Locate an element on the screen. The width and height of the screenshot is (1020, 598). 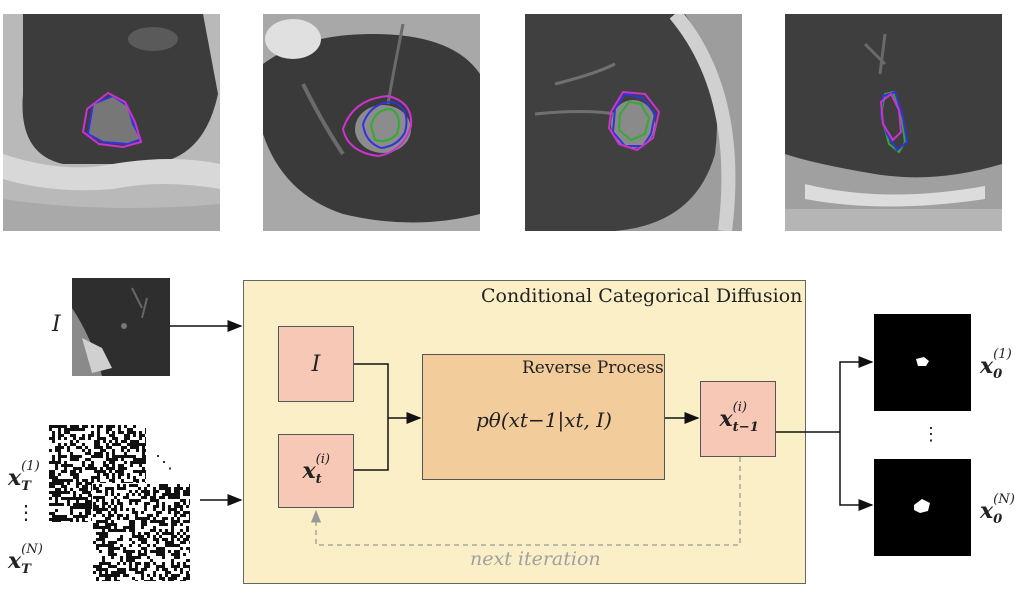
noise-label-last: x (N) T is located at coordinates (25, 559).